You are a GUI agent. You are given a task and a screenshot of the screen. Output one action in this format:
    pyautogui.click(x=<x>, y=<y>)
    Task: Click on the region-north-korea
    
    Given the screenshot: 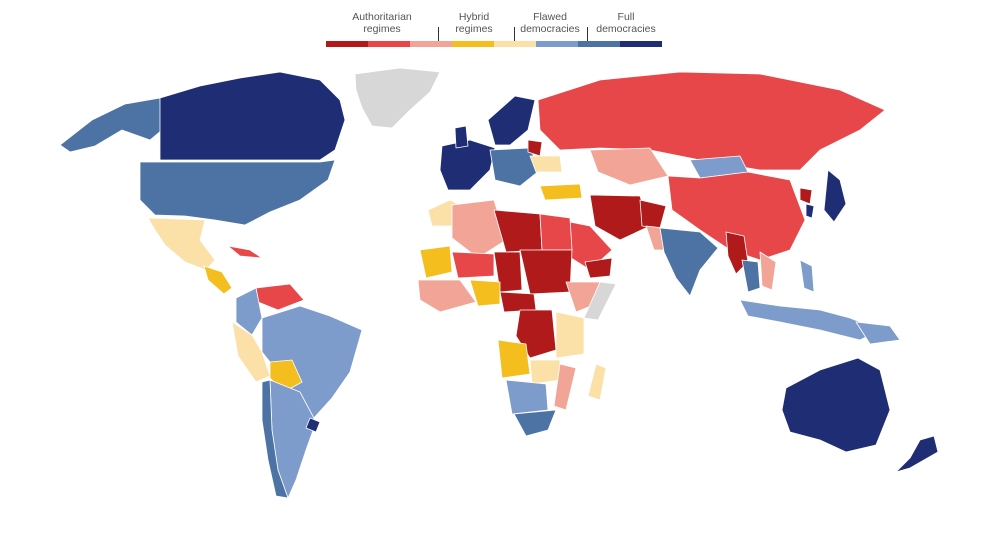 What is the action you would take?
    pyautogui.click(x=806, y=196)
    